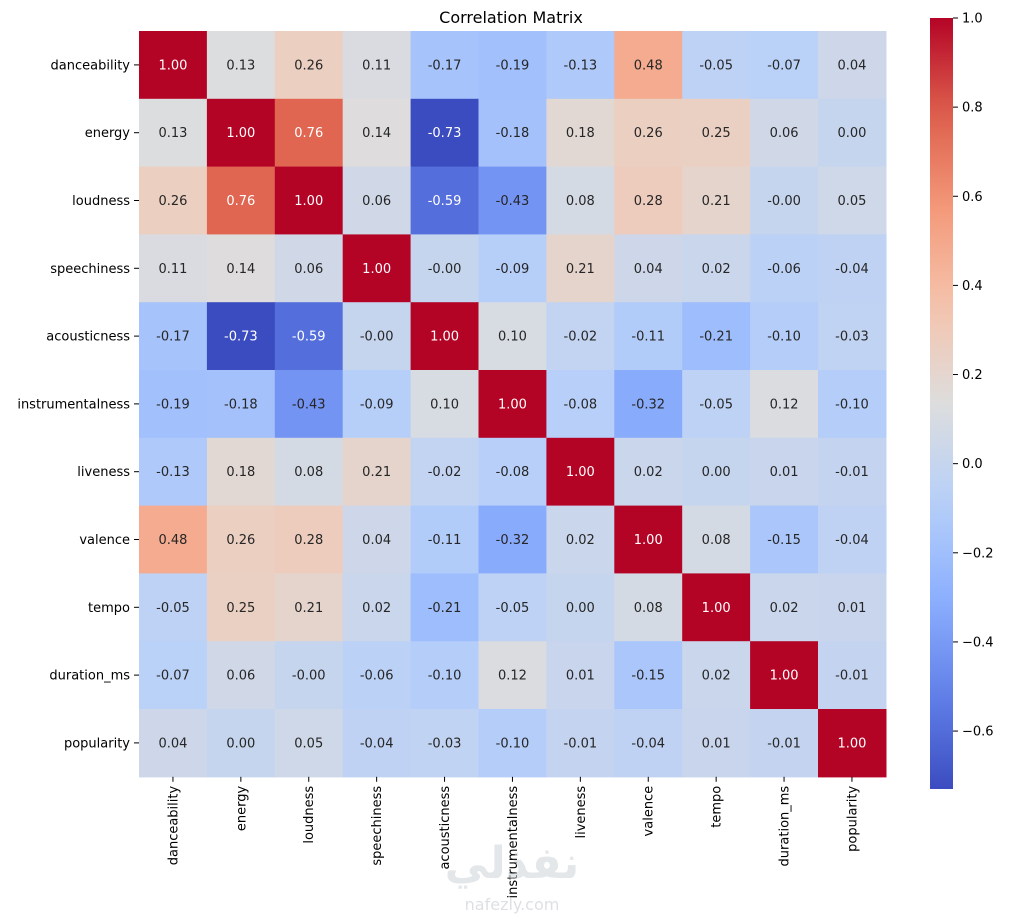 The width and height of the screenshot is (1022, 916). What do you see at coordinates (91, 65) in the screenshot?
I see `y-tick-label: danceability` at bounding box center [91, 65].